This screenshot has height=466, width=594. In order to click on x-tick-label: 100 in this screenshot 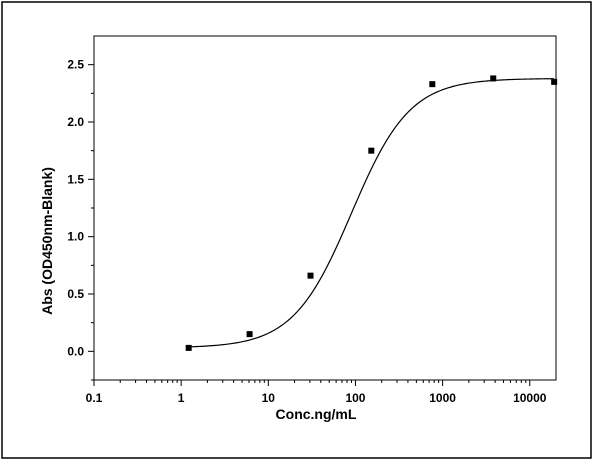, I will do `click(355, 398)`.